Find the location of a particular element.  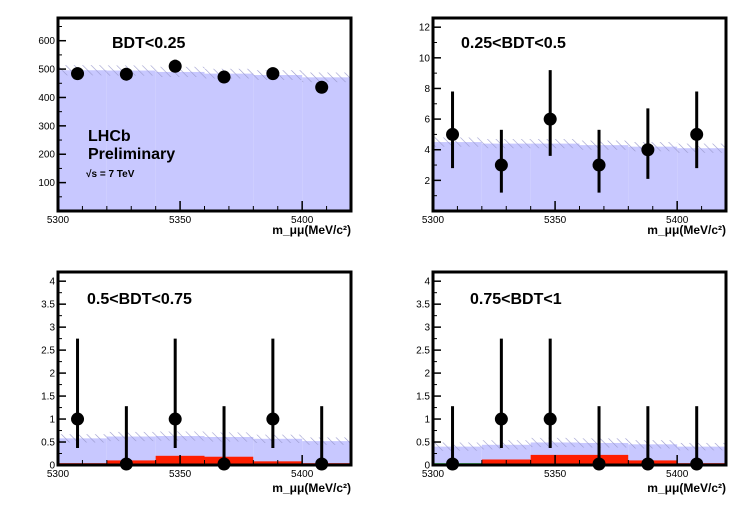

y-tick-label: 12 is located at coordinates (425, 28).